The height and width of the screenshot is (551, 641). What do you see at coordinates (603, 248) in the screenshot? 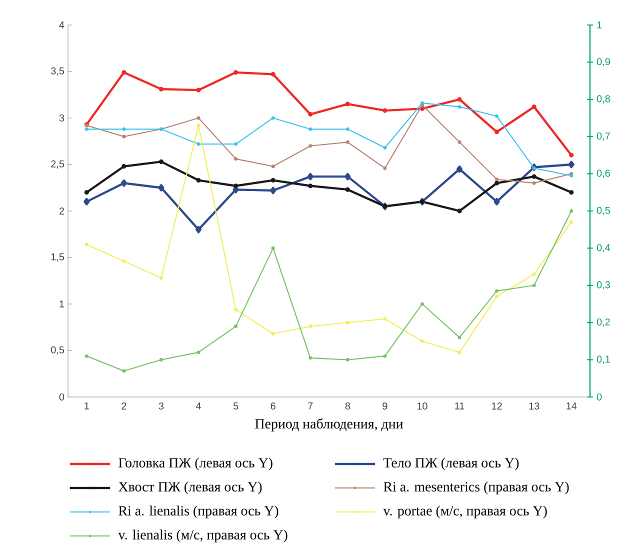
I see `y2-tick-label: 0,4` at bounding box center [603, 248].